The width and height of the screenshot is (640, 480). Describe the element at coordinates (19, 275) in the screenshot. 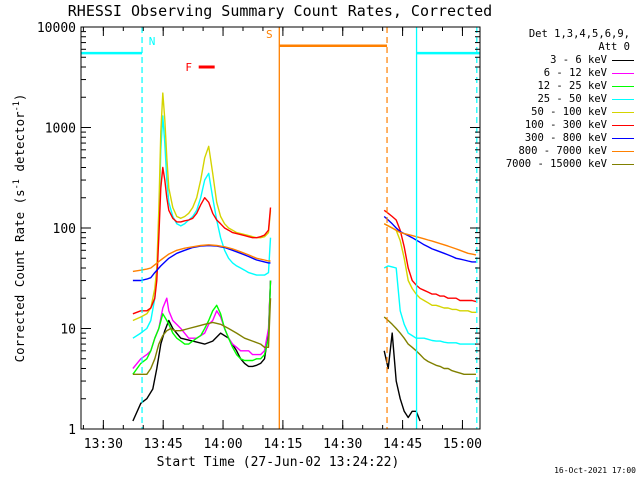

I see `y-label-part-1: Corrected Count Rate (s` at that location.